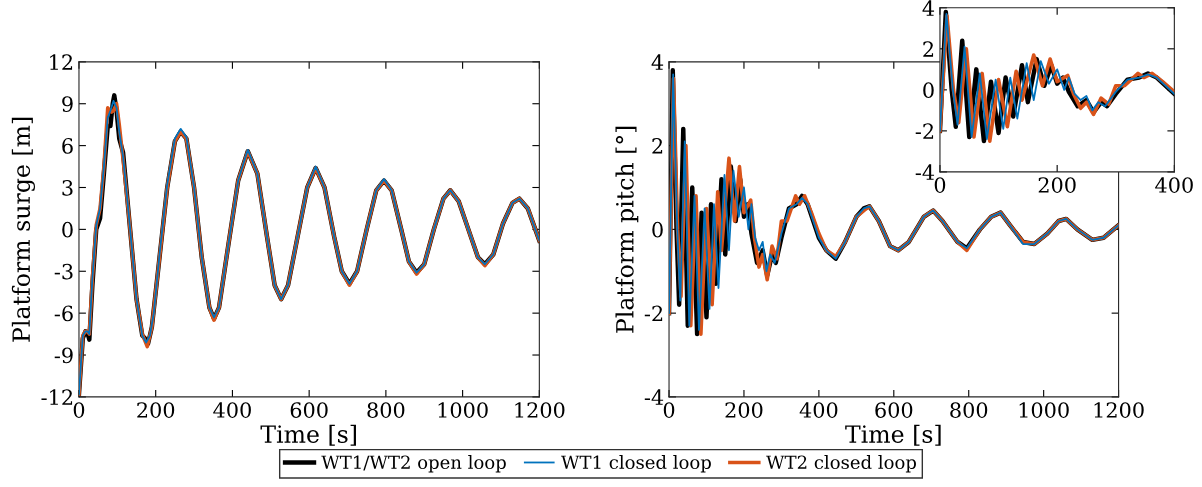 This screenshot has height=487, width=1202. What do you see at coordinates (61, 62) in the screenshot?
I see `y-tick-label: 12` at bounding box center [61, 62].